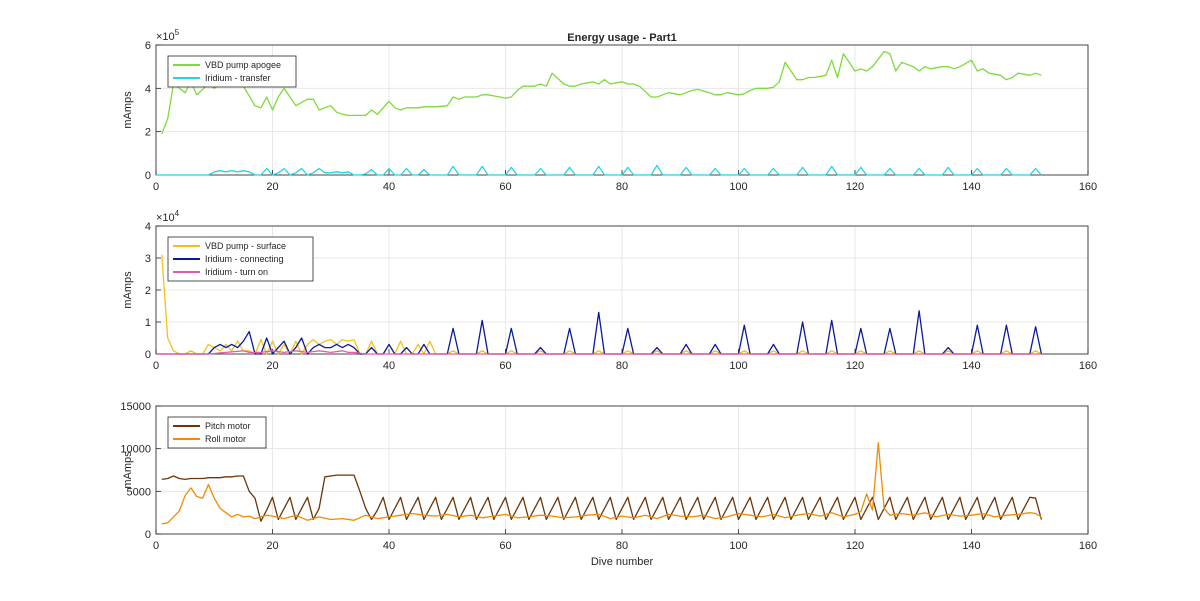  I want to click on y-exponent-value: 5, so click(177, 32).